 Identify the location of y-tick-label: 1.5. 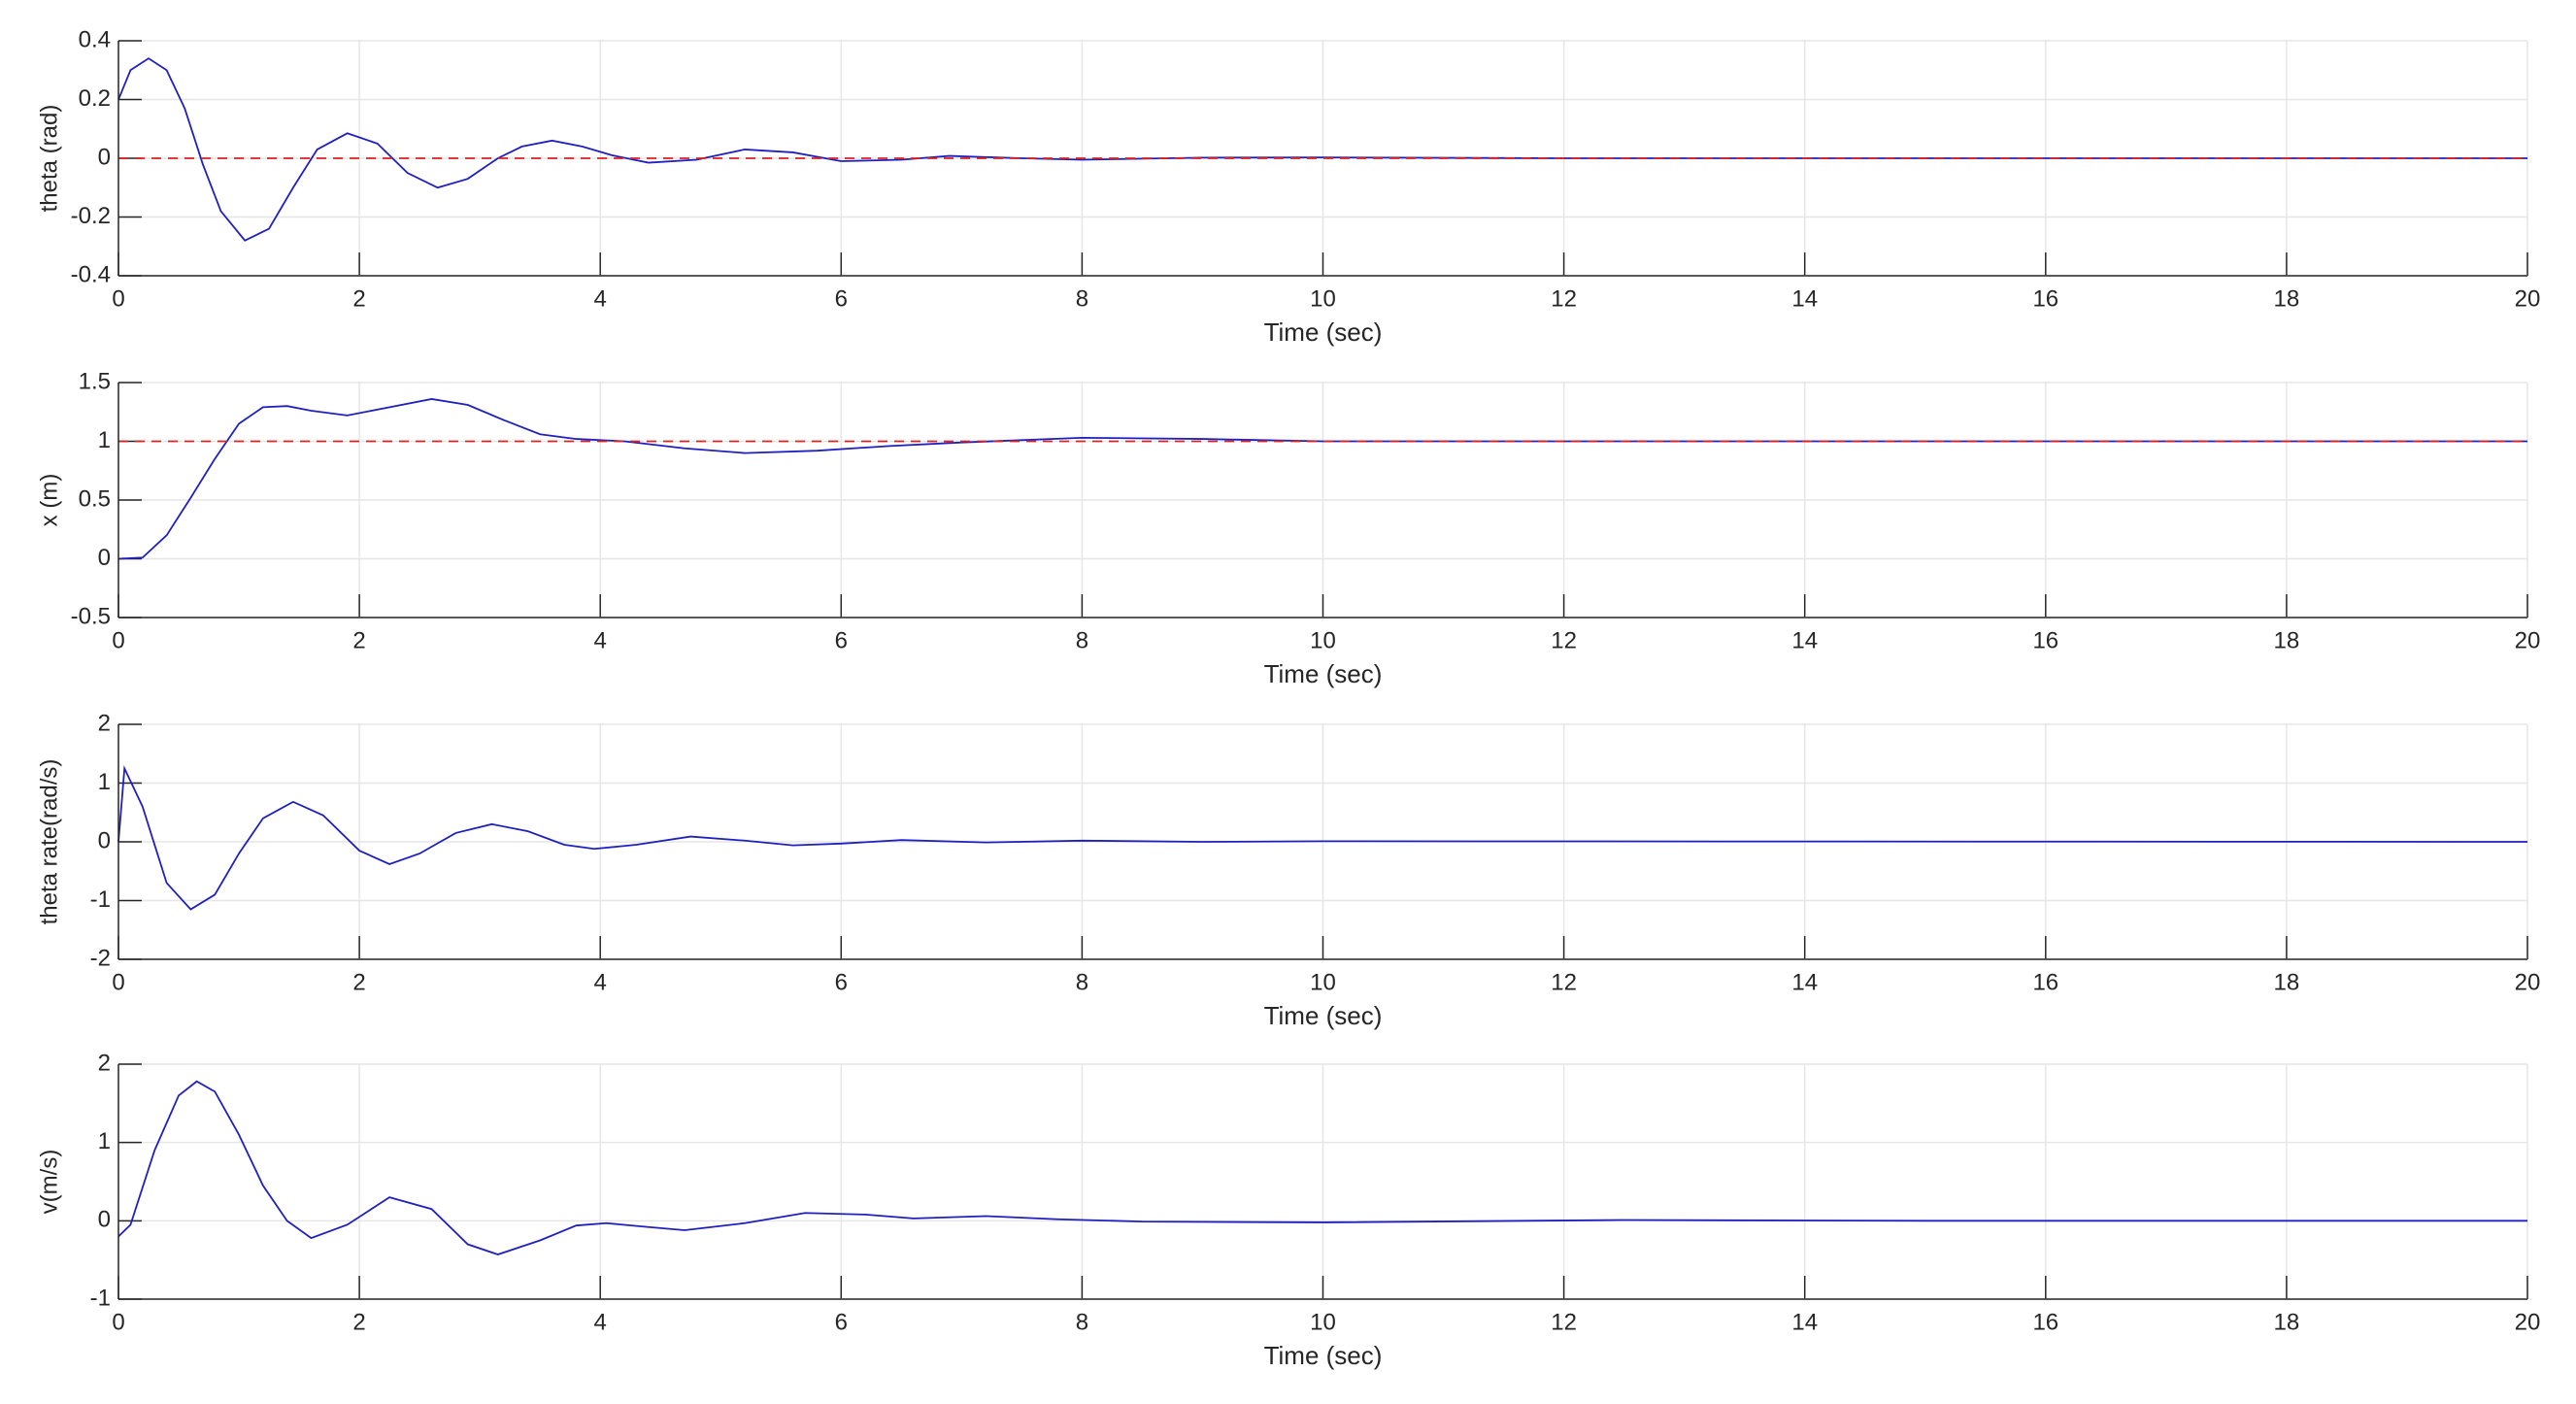
(95, 381).